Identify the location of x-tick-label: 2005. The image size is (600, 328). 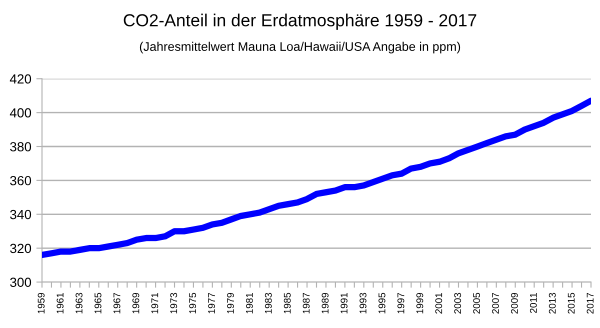
(476, 303).